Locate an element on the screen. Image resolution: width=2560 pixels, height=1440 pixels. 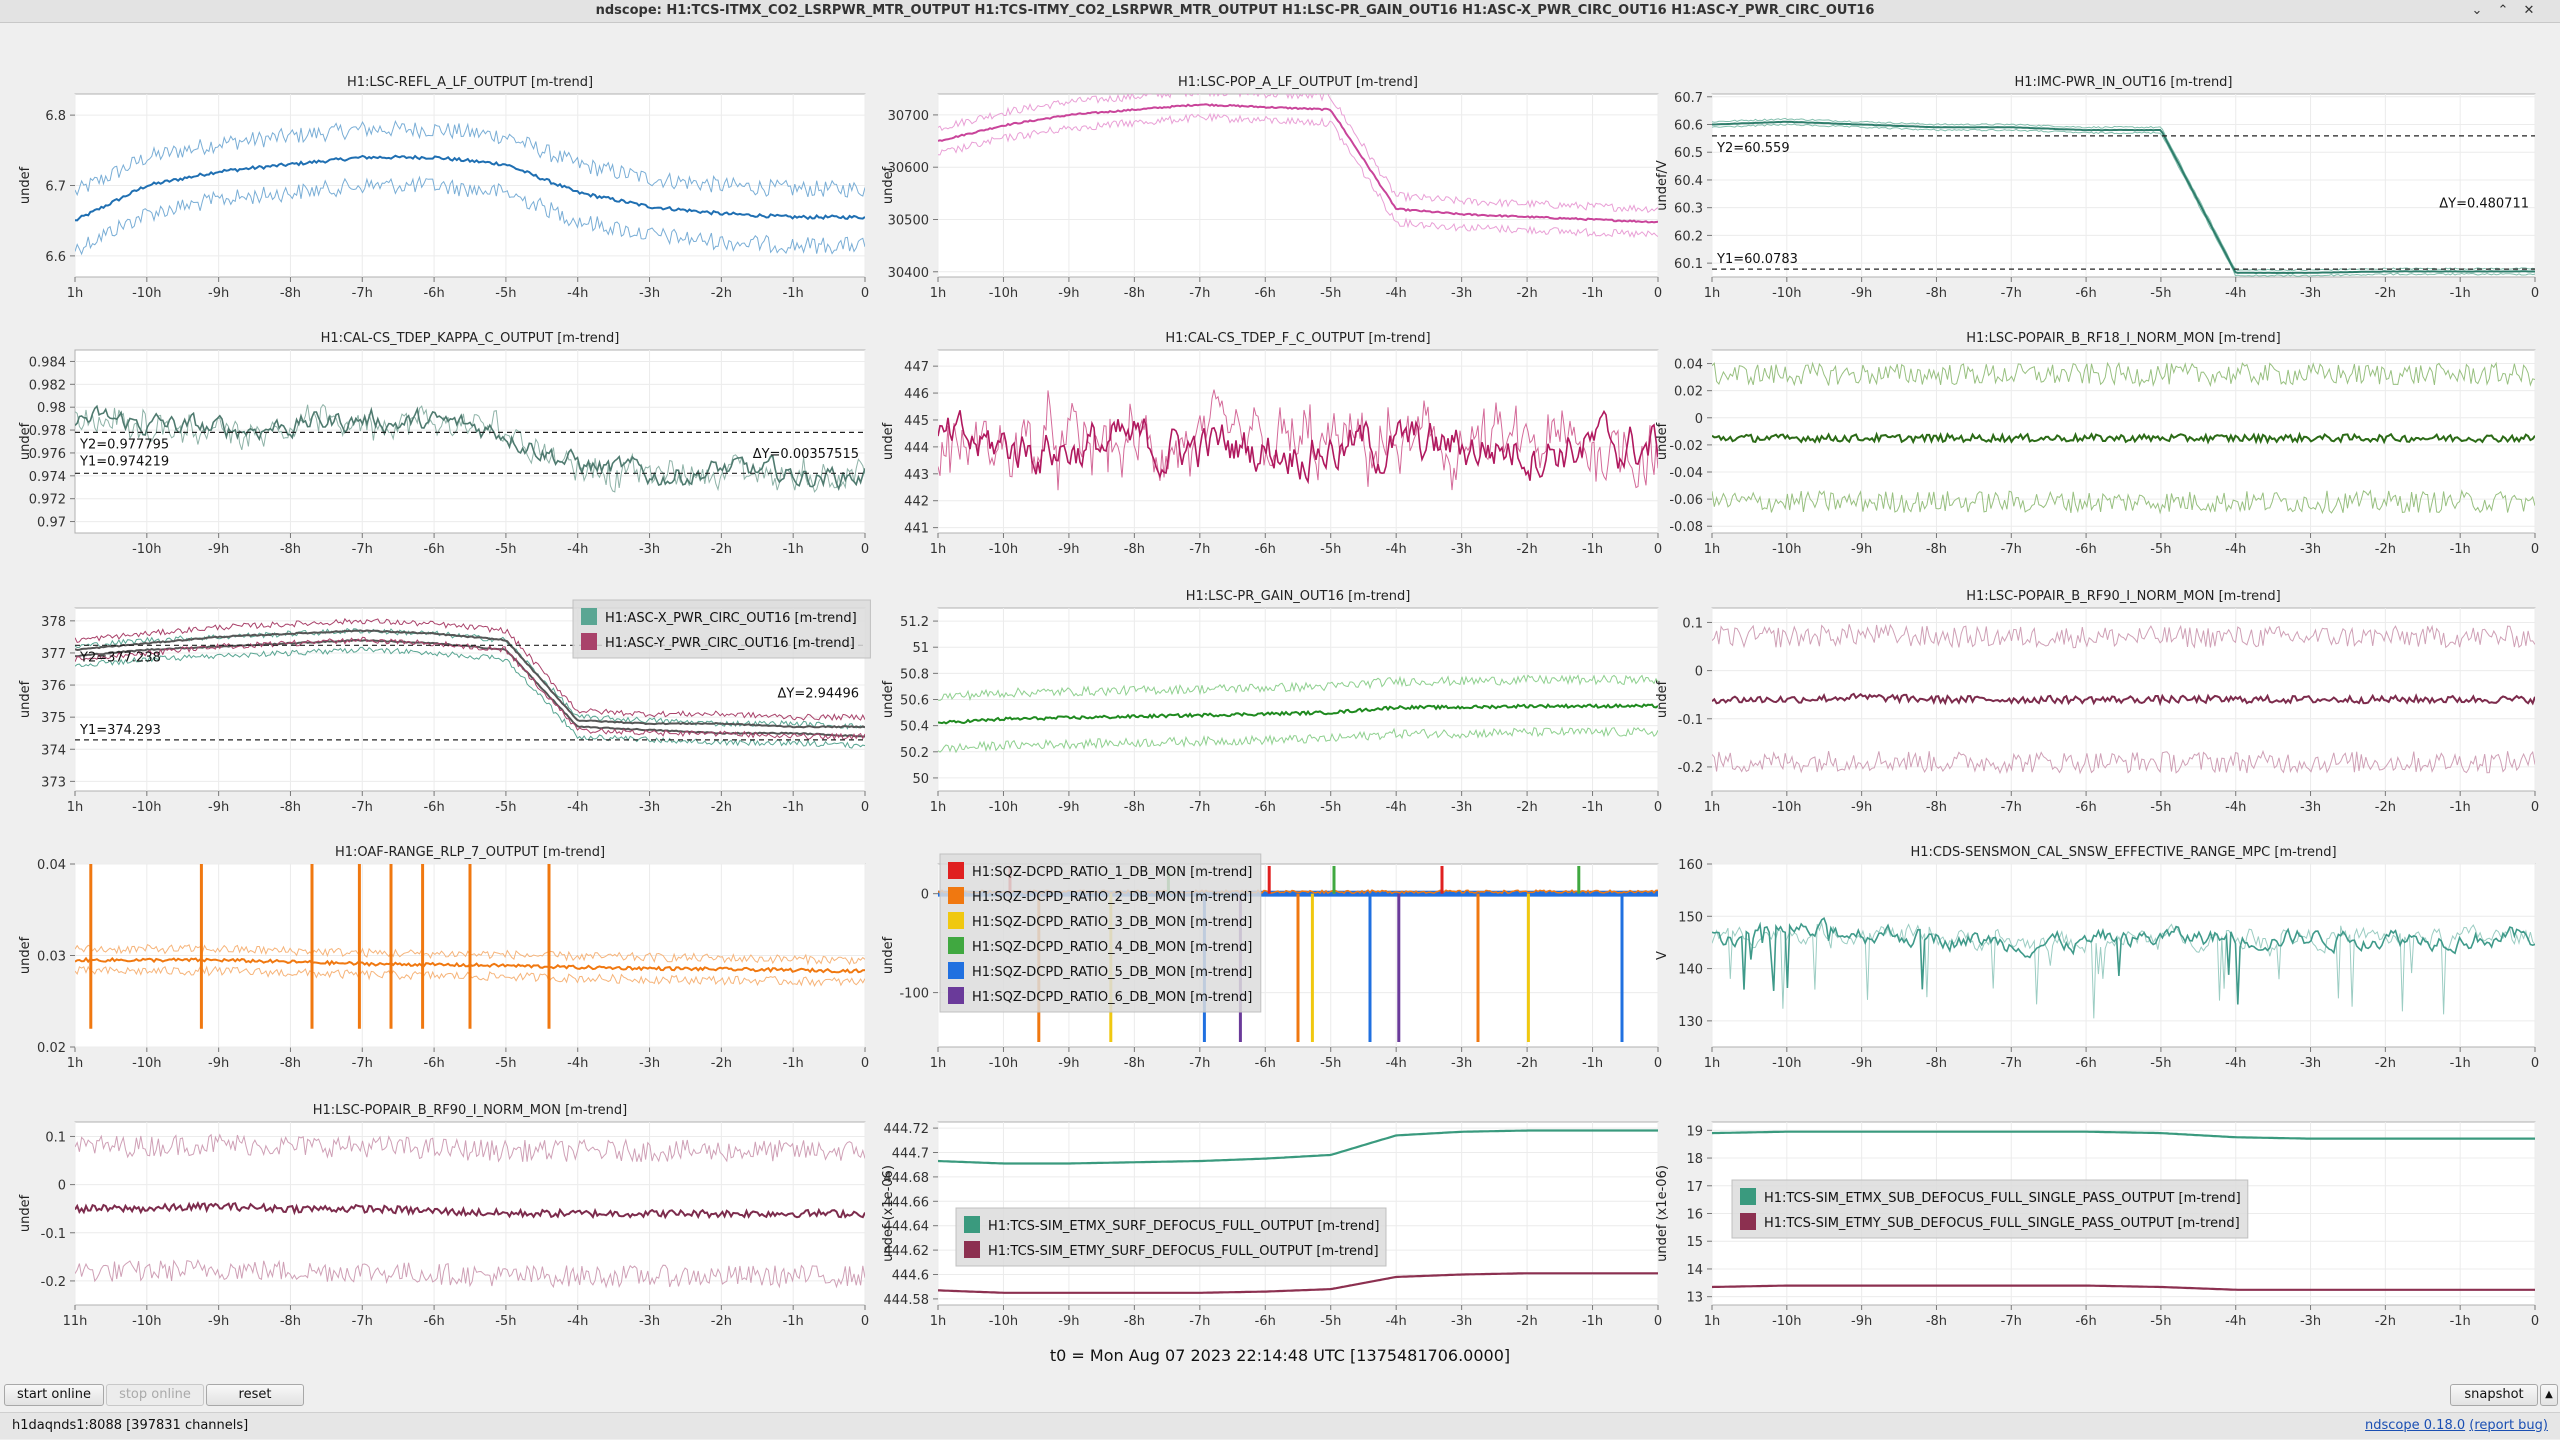
series-group is located at coordinates (470, 187).